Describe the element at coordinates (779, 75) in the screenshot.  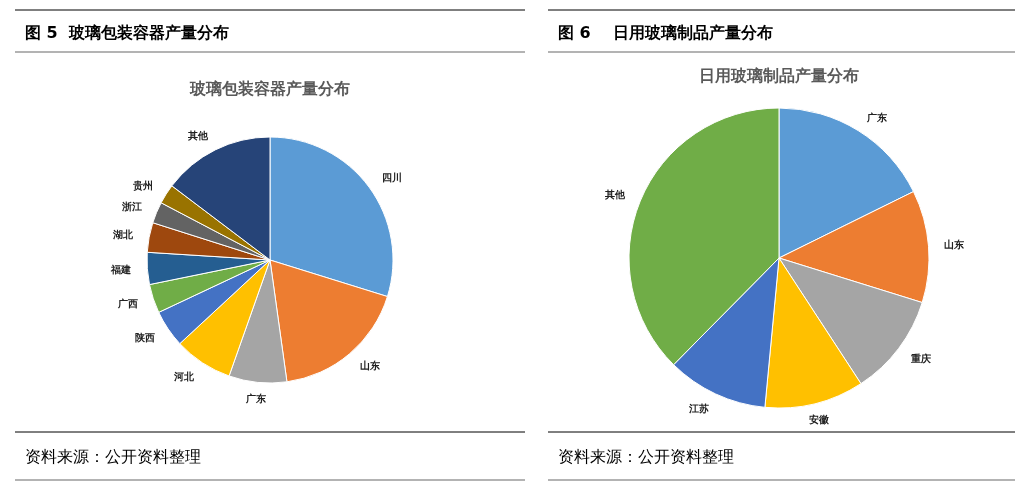
I see `chart-subtitle: 日用玻璃制品产量分布` at that location.